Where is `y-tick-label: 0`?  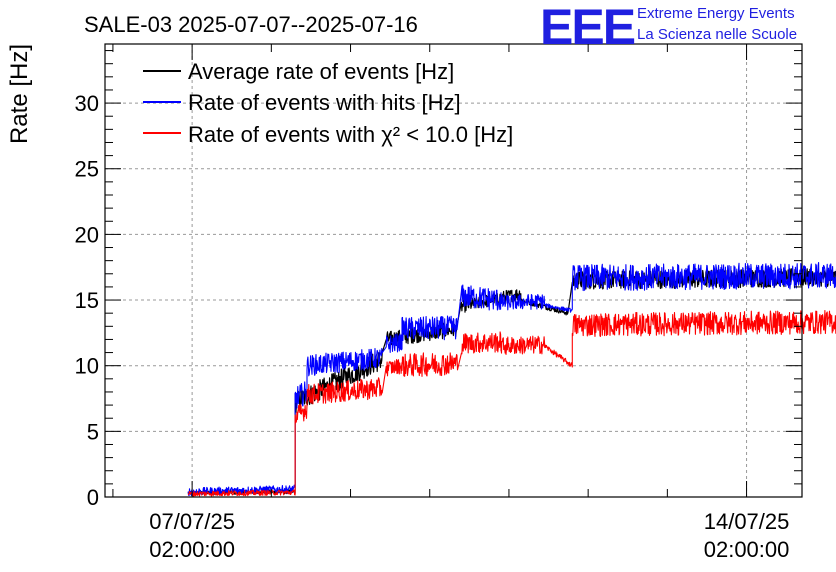
y-tick-label: 0 is located at coordinates (93, 497).